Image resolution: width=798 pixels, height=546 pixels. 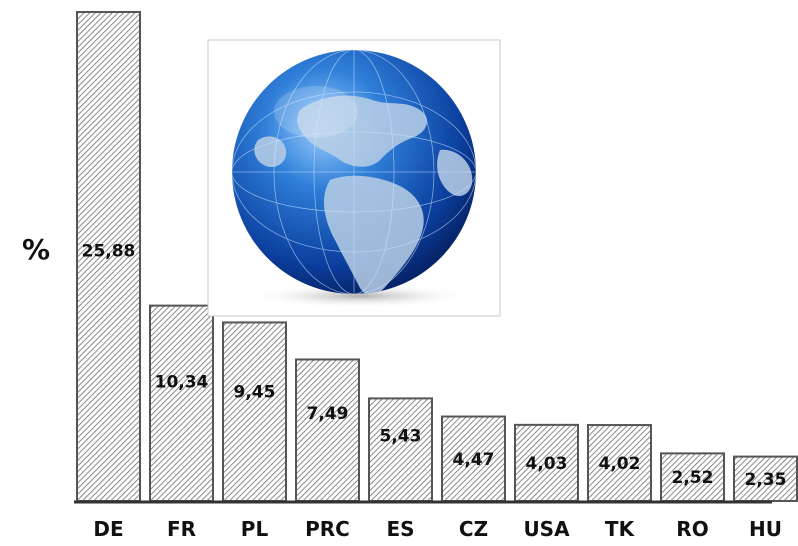 I want to click on category-label-tk: TK, so click(x=620, y=529).